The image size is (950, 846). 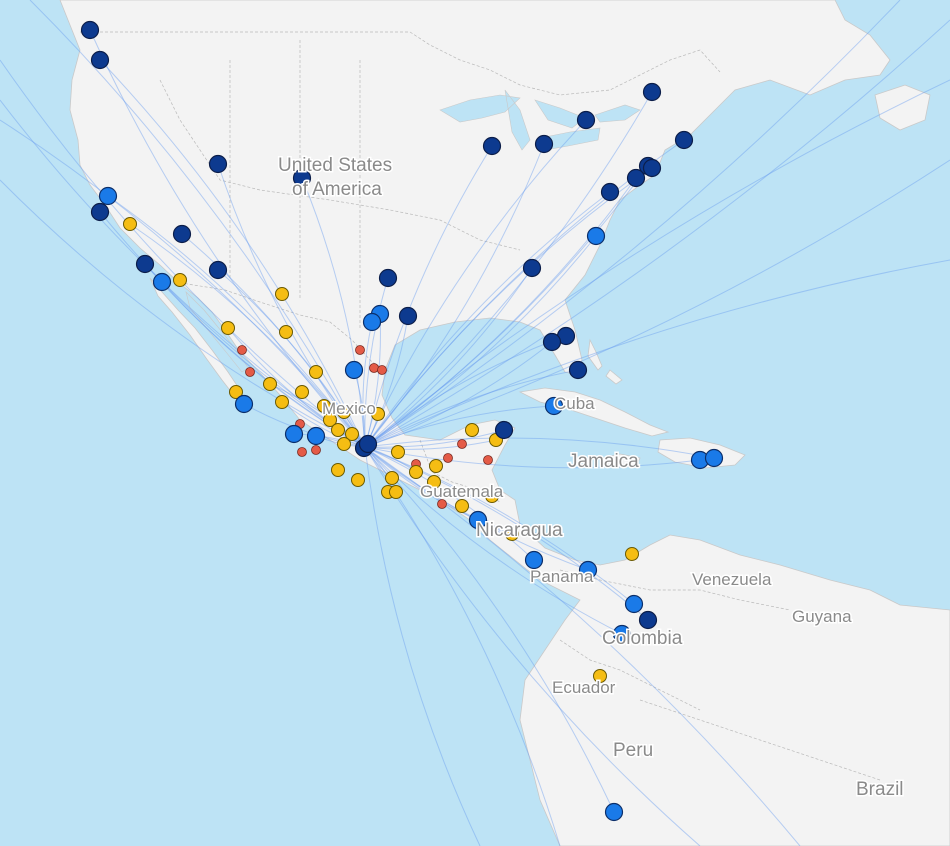 What do you see at coordinates (822, 616) in the screenshot?
I see `label-guyana: Guyana` at bounding box center [822, 616].